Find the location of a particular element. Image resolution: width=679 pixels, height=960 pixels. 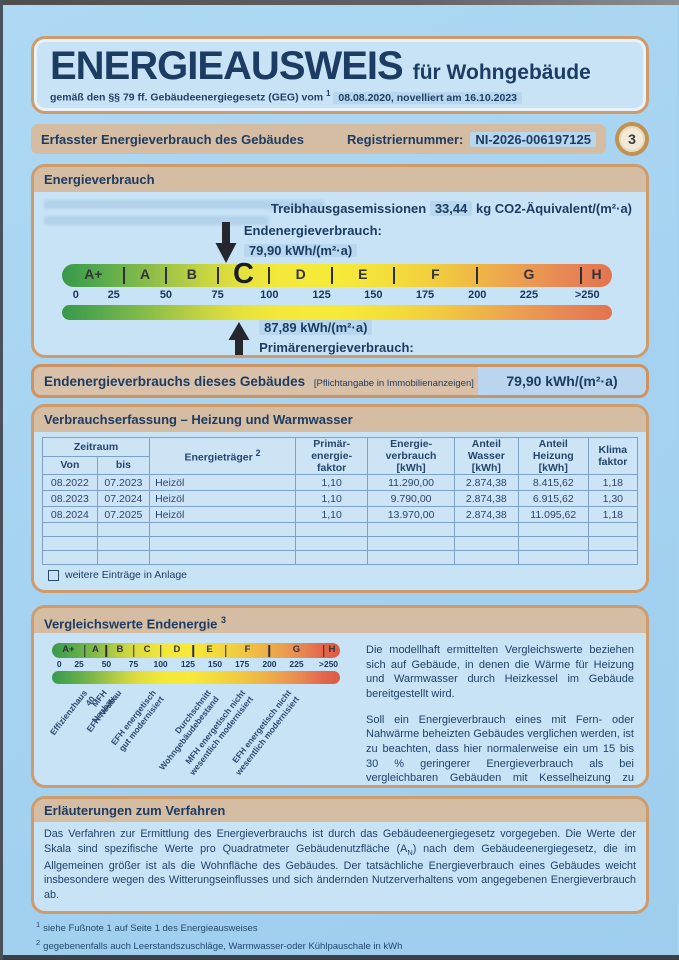

scale-tick: 100 is located at coordinates (269, 295).